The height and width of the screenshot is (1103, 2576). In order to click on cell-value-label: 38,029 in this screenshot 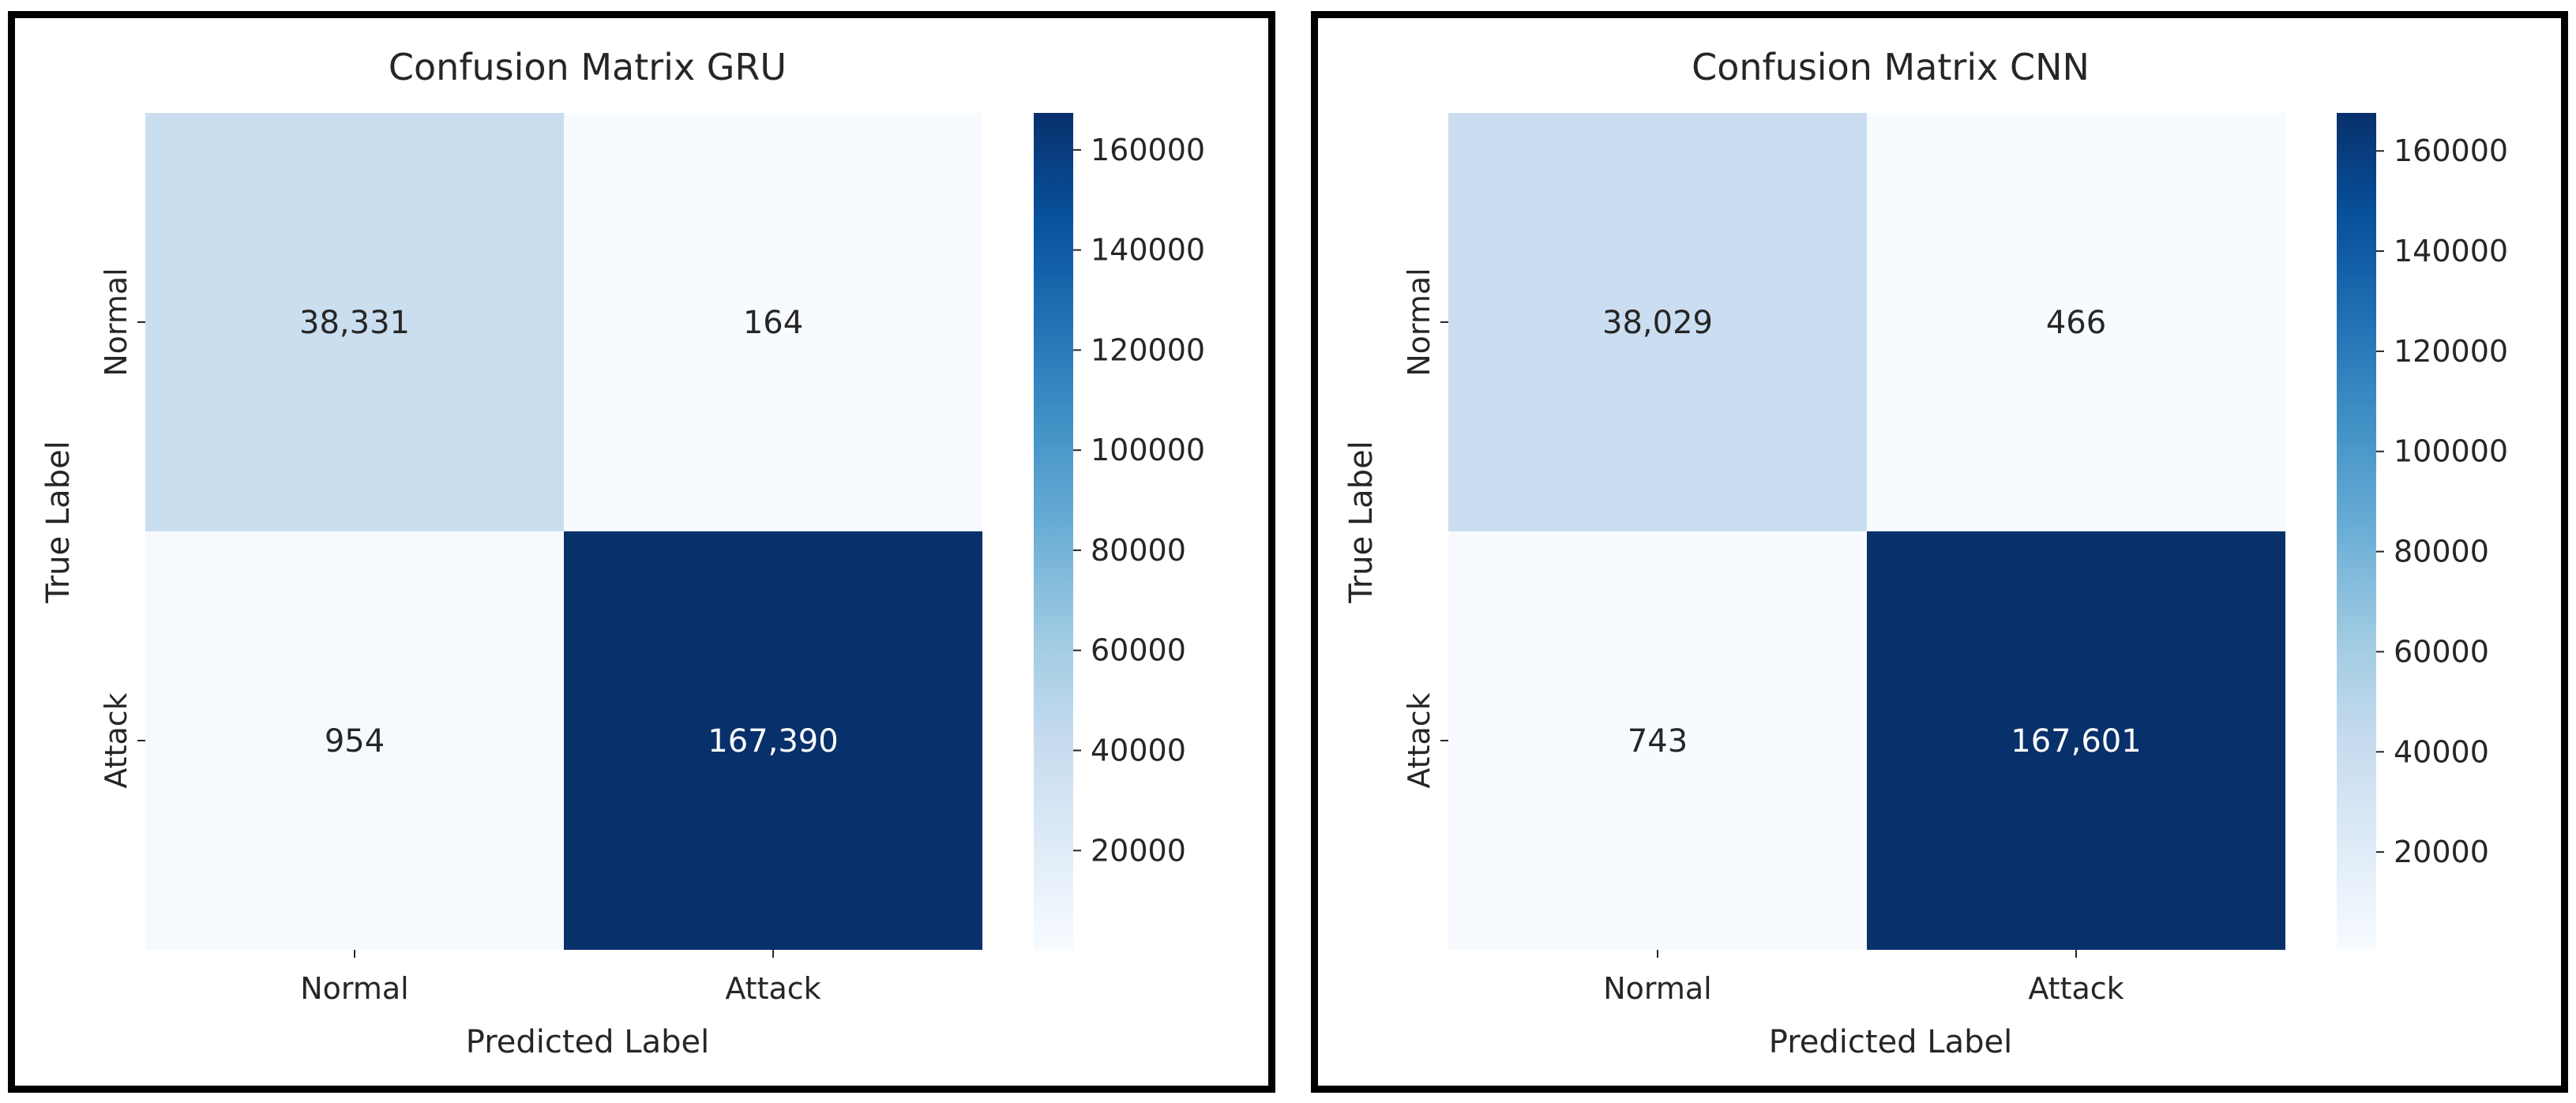, I will do `click(1657, 323)`.